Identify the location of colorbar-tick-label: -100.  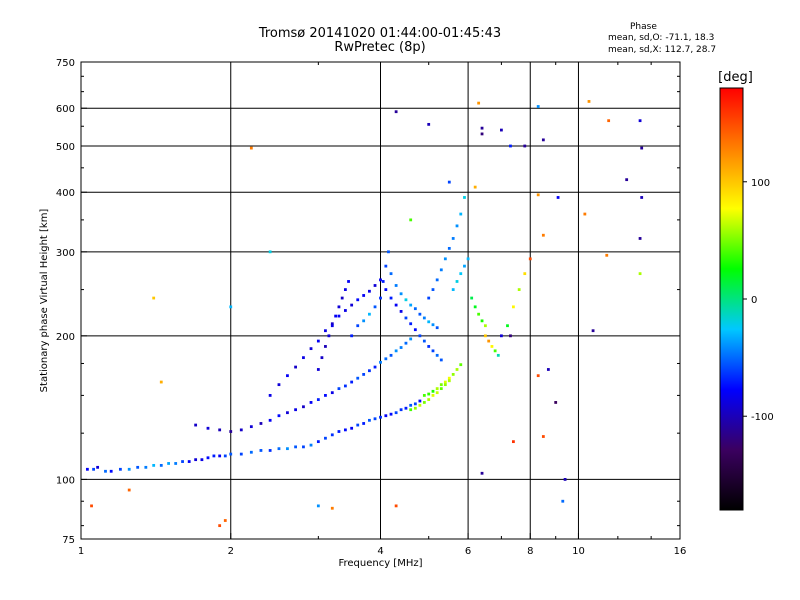
(762, 417).